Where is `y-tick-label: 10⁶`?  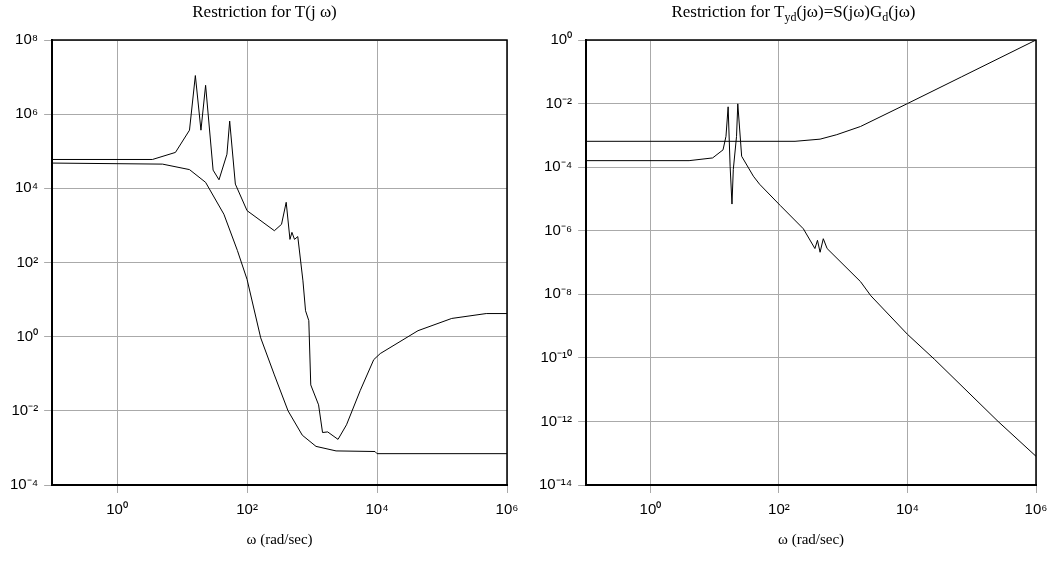
y-tick-label: 10⁶ is located at coordinates (27, 113).